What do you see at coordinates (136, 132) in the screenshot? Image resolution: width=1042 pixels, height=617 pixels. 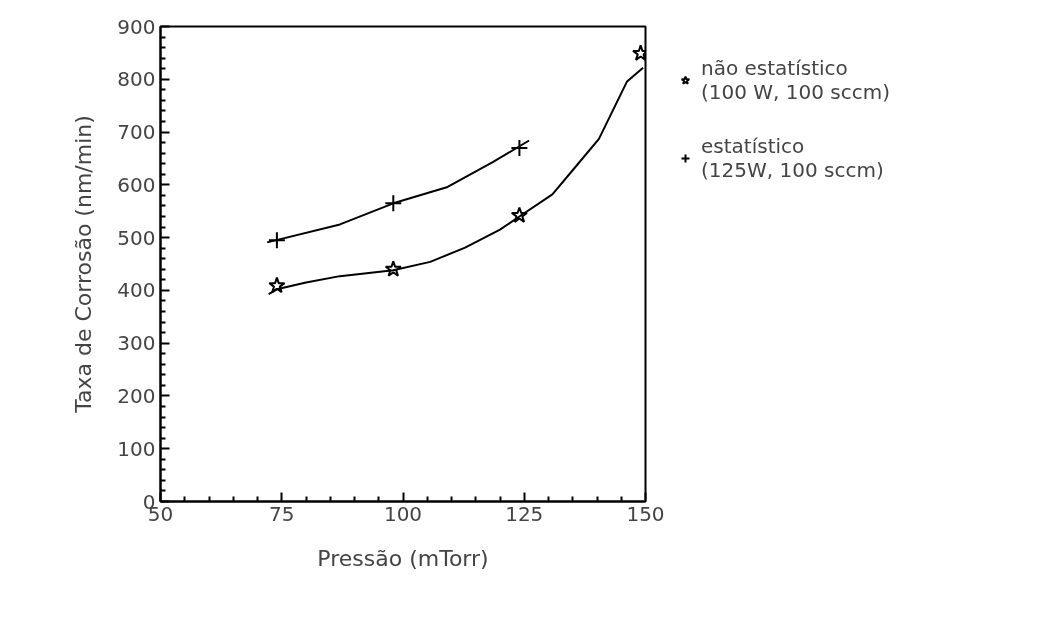 I see `y-tick-label: 700` at bounding box center [136, 132].